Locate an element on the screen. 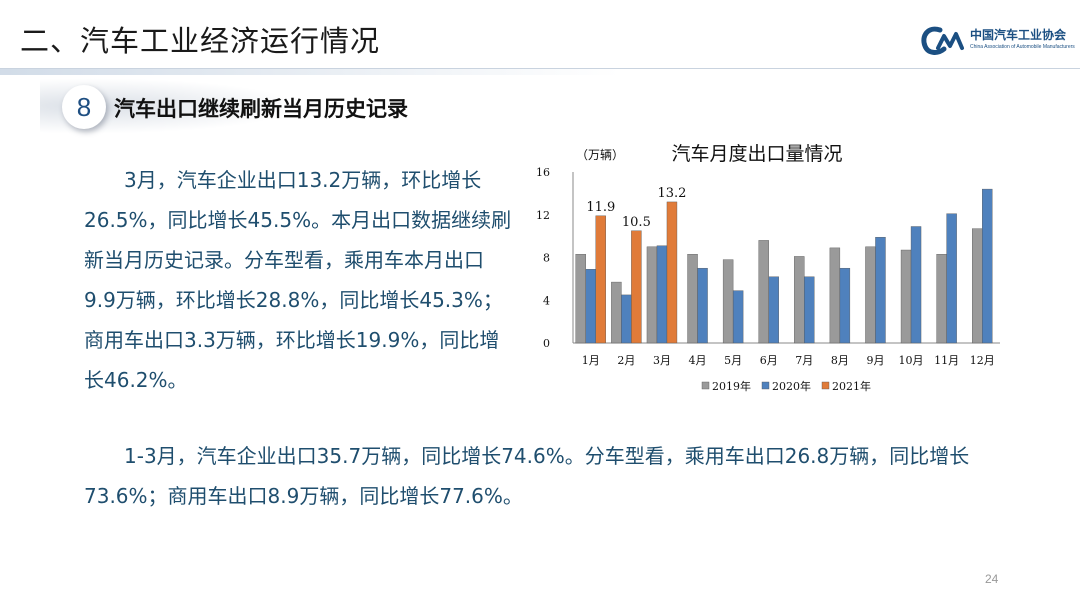 This screenshot has width=1080, height=608. data-label: 13.2 is located at coordinates (671, 193).